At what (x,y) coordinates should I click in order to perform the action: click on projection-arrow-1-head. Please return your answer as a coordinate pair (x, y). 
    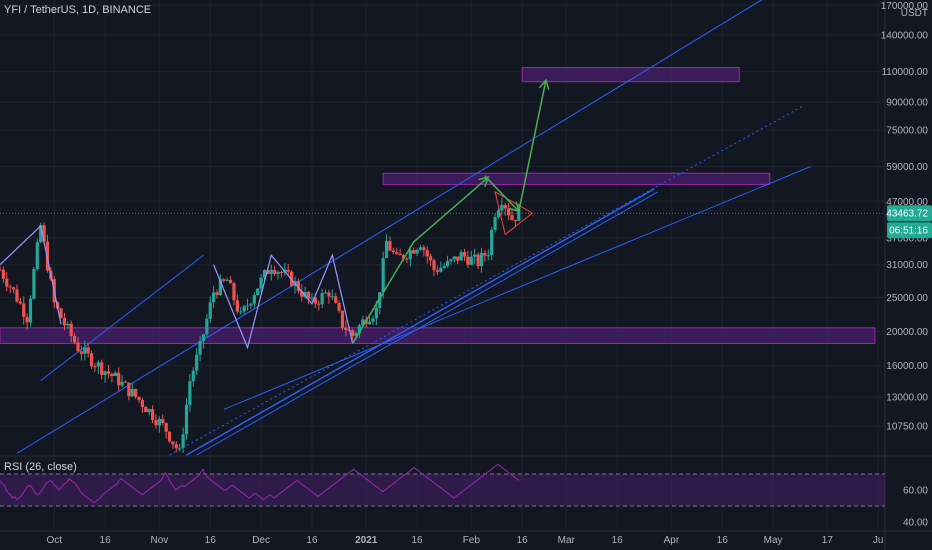
    Looking at the image, I should click on (484, 181).